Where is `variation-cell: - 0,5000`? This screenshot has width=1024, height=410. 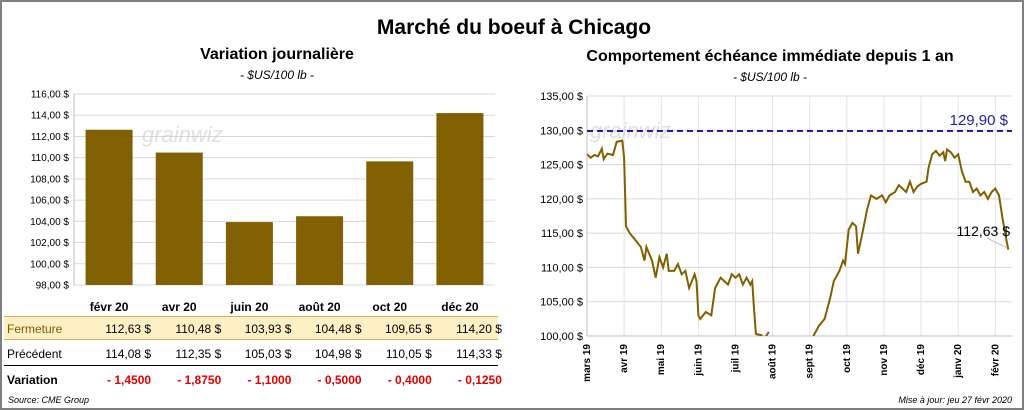 variation-cell: - 0,5000 is located at coordinates (339, 380).